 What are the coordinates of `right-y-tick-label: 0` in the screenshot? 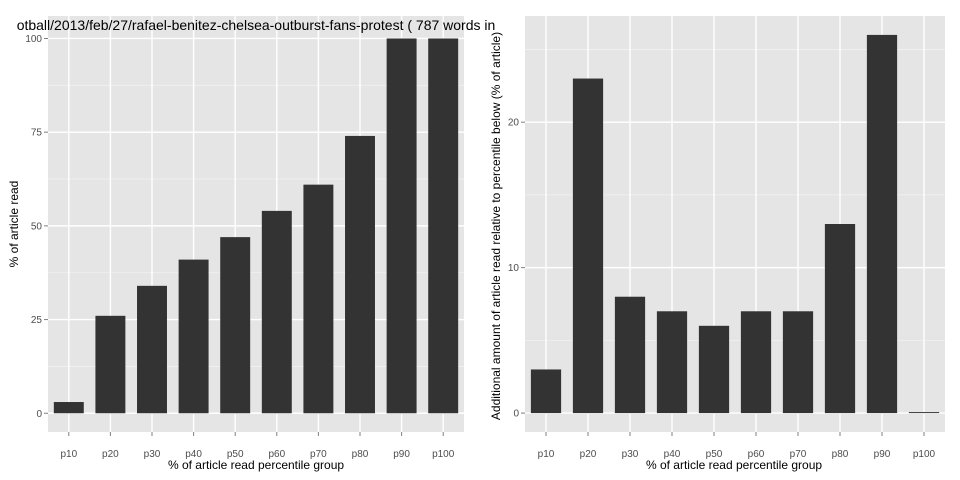 It's located at (516, 414).